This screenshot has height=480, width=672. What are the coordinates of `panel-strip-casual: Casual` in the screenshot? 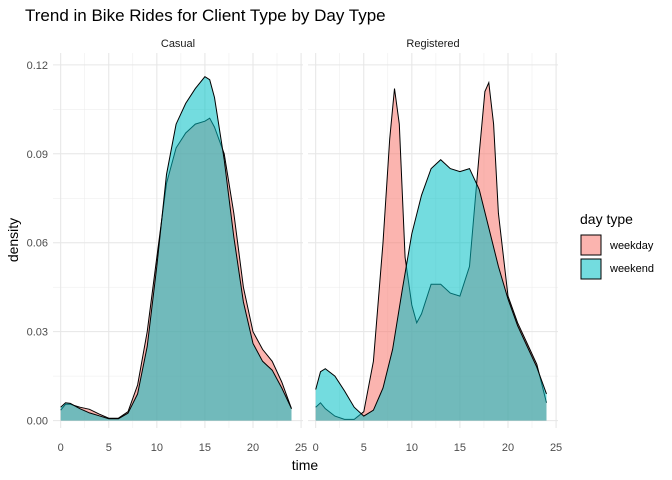 It's located at (178, 44).